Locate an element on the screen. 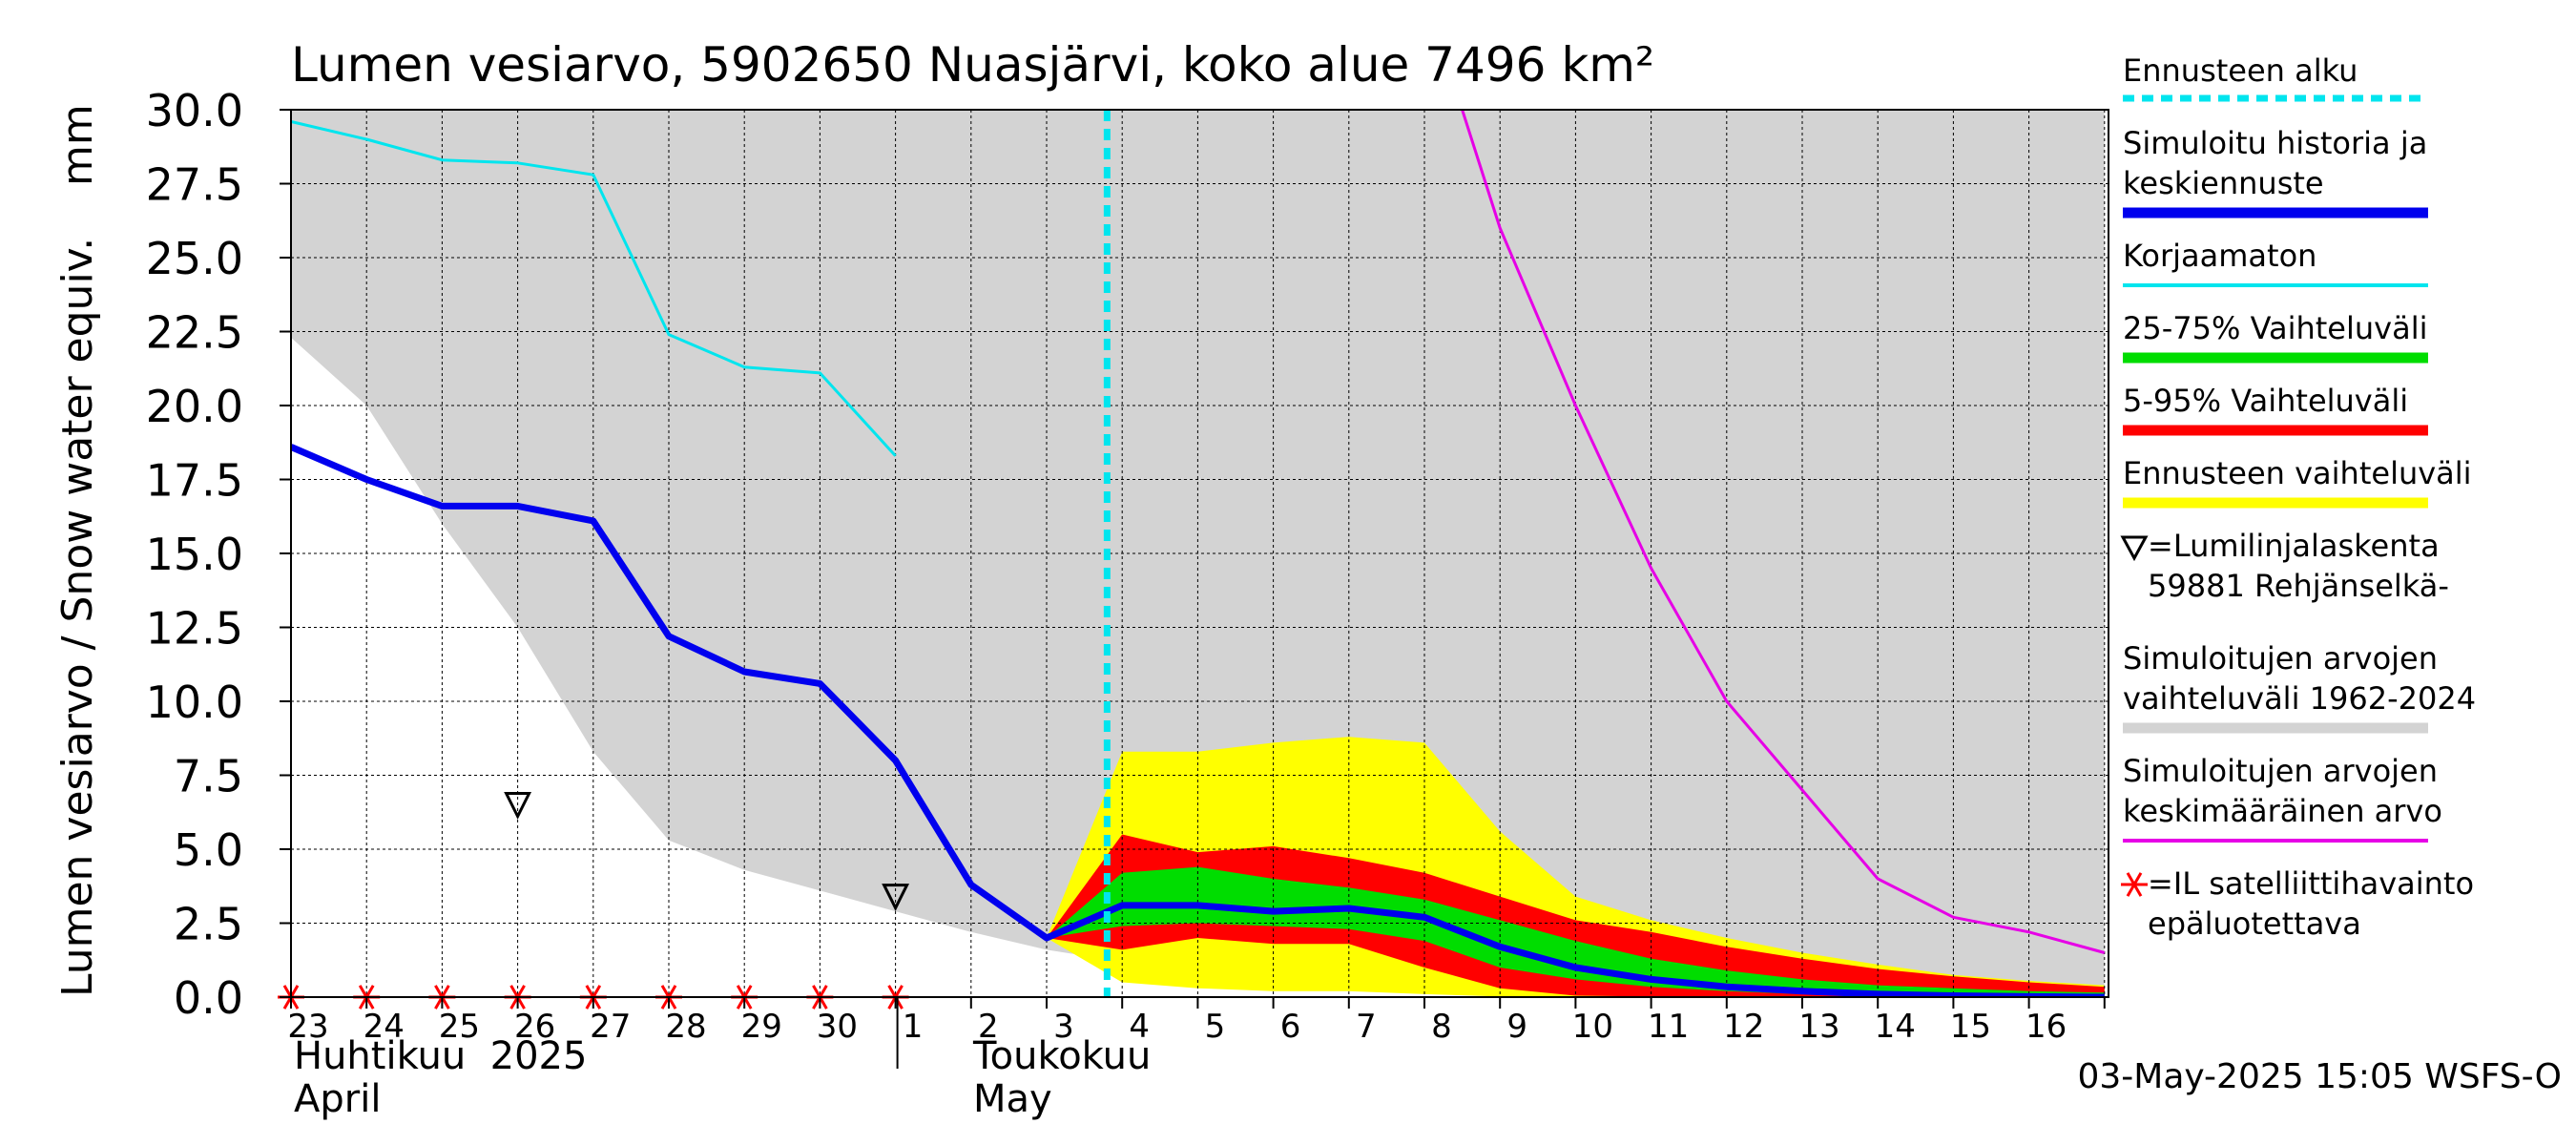 The height and width of the screenshot is (1145, 2576). month-label-april-en: April is located at coordinates (337, 1099).